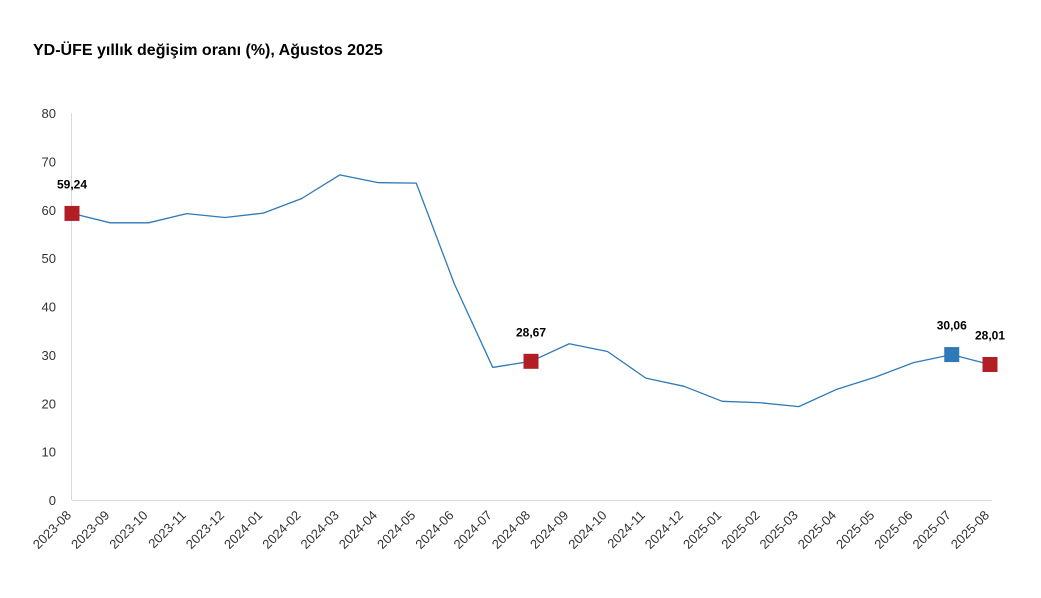  Describe the element at coordinates (167, 530) in the screenshot. I see `x-tick-label: 2023-11` at that location.